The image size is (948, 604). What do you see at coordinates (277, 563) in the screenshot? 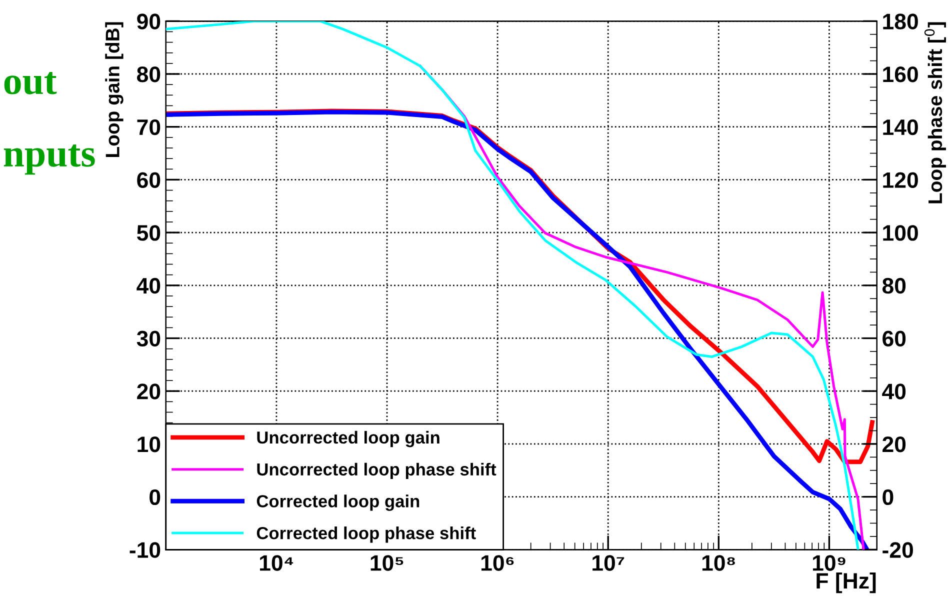
I see `x-tick-label: 10⁴` at bounding box center [277, 563].